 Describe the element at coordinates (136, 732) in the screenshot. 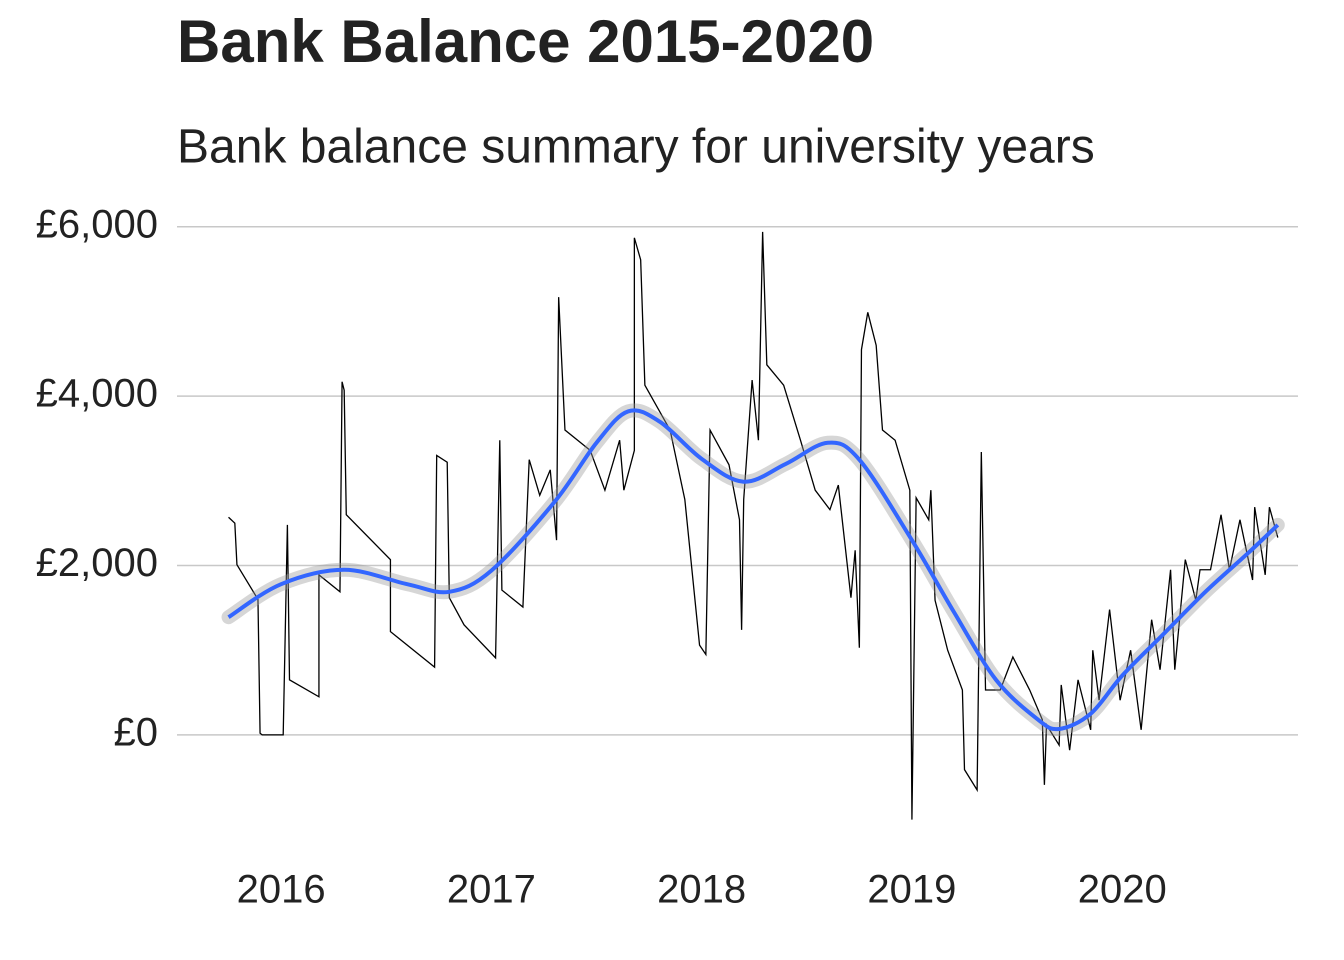

I see `y-tick-label: £0` at that location.